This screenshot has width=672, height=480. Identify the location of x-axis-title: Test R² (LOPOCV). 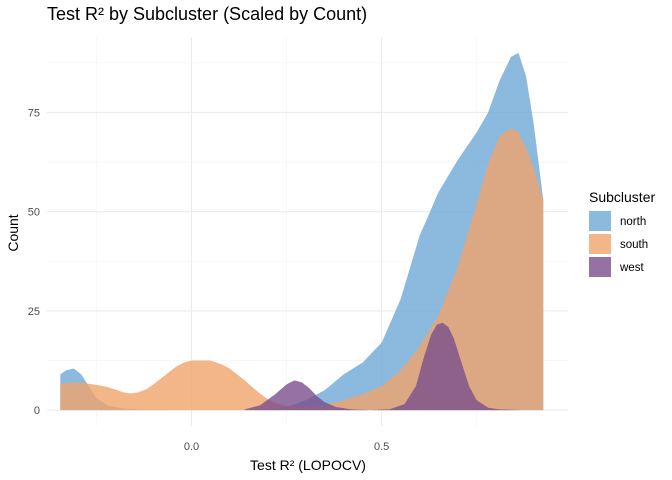
(308, 465).